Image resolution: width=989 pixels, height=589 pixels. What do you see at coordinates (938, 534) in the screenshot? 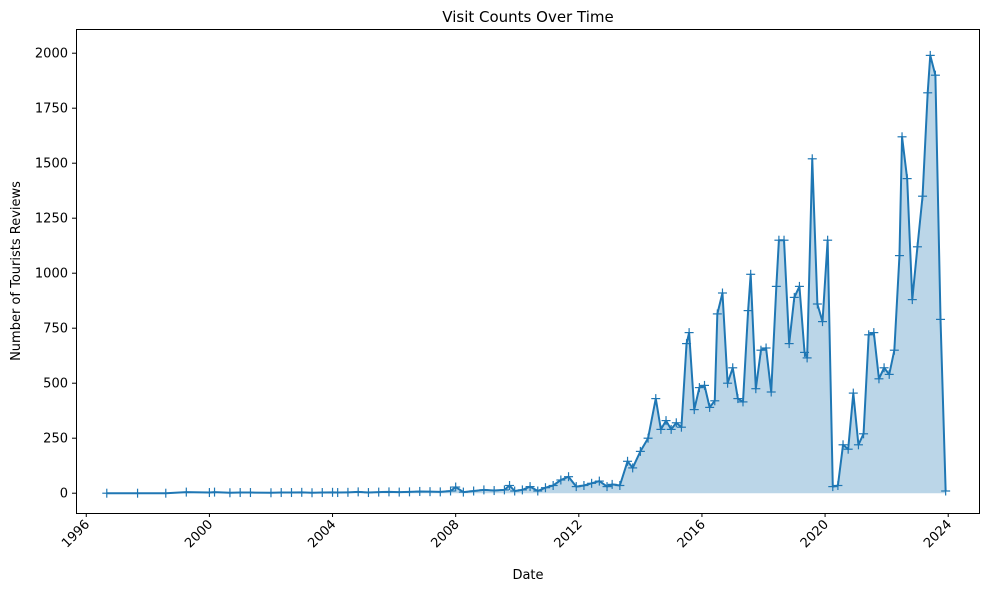
I see `x-tick-label: 2024` at bounding box center [938, 534].